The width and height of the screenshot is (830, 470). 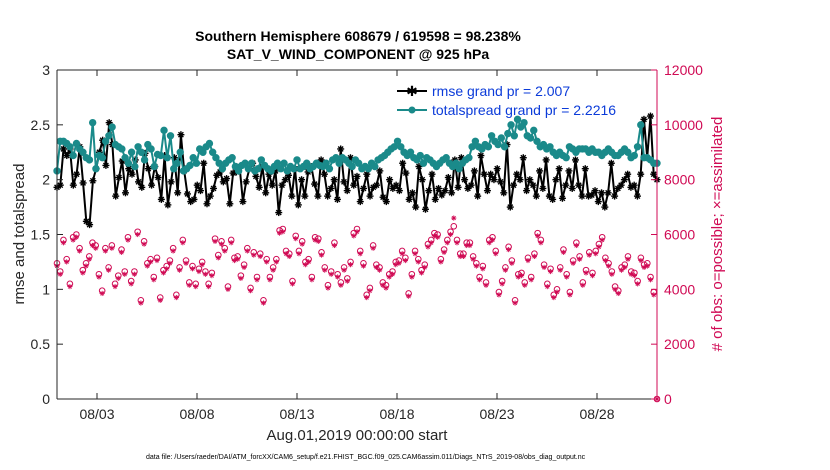 I want to click on chart-title-line2: SAT_V_WIND_COMPONENT @ 925 hPa, so click(x=358, y=54).